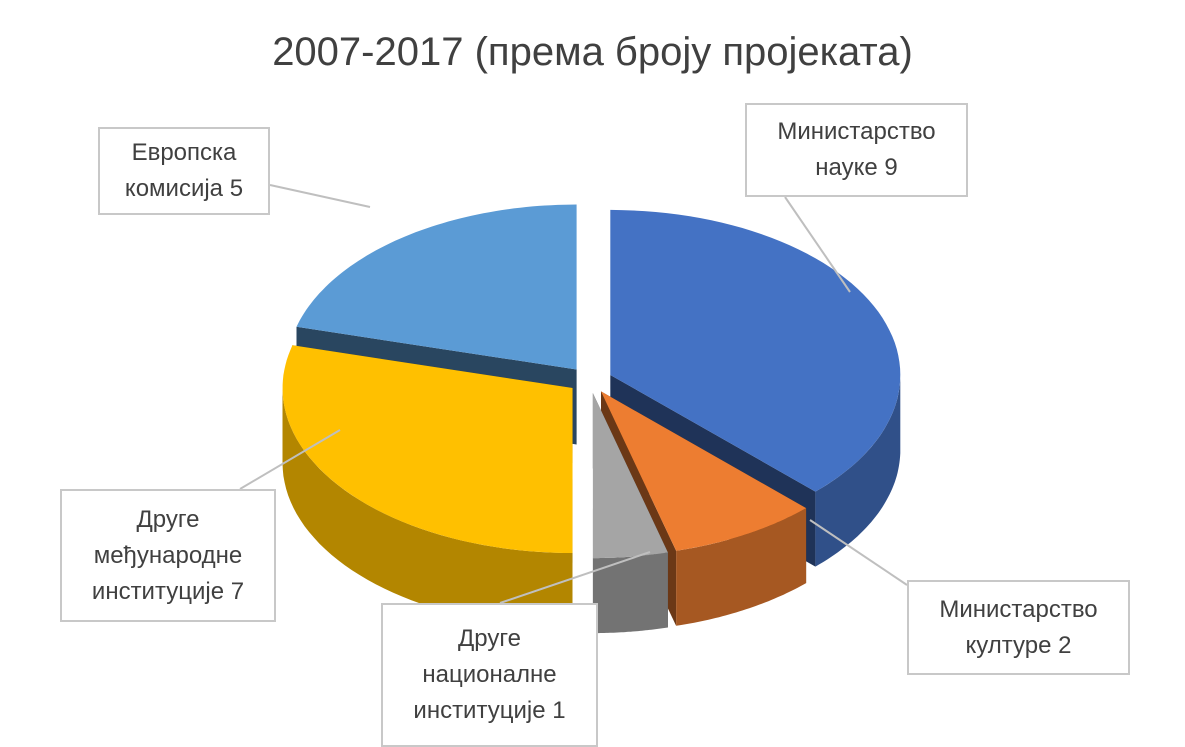  I want to click on label-name: Министарство науке, so click(856, 149).